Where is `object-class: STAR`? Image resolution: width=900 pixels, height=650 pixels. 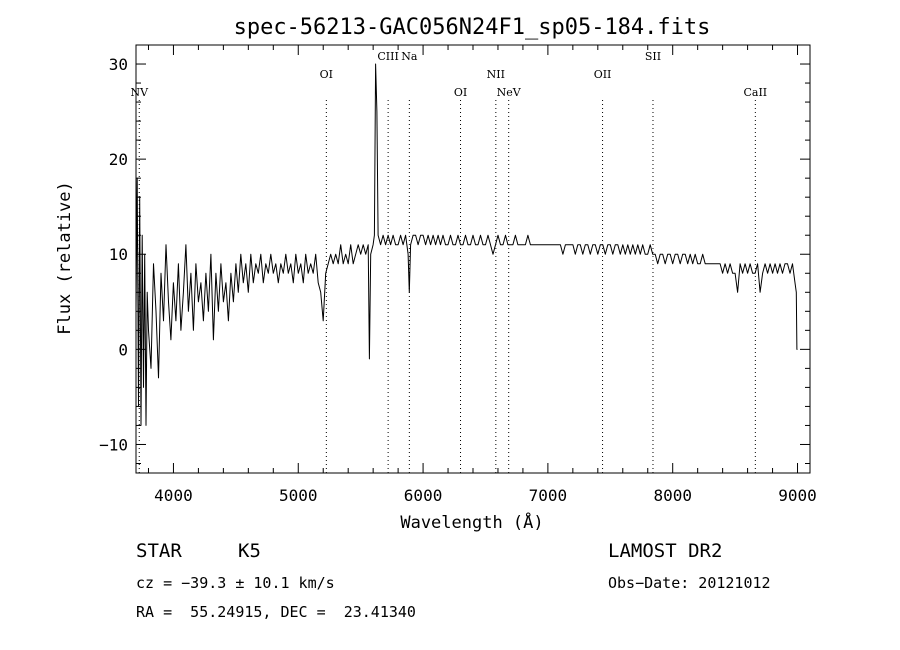
object-class: STAR is located at coordinates (159, 551).